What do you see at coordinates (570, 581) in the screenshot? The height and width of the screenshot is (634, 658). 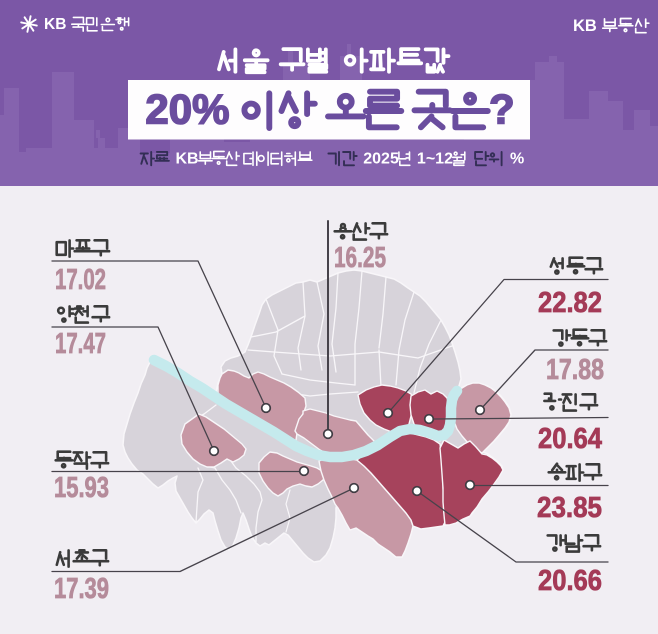 I see `svg-text: 20.66` at bounding box center [570, 581].